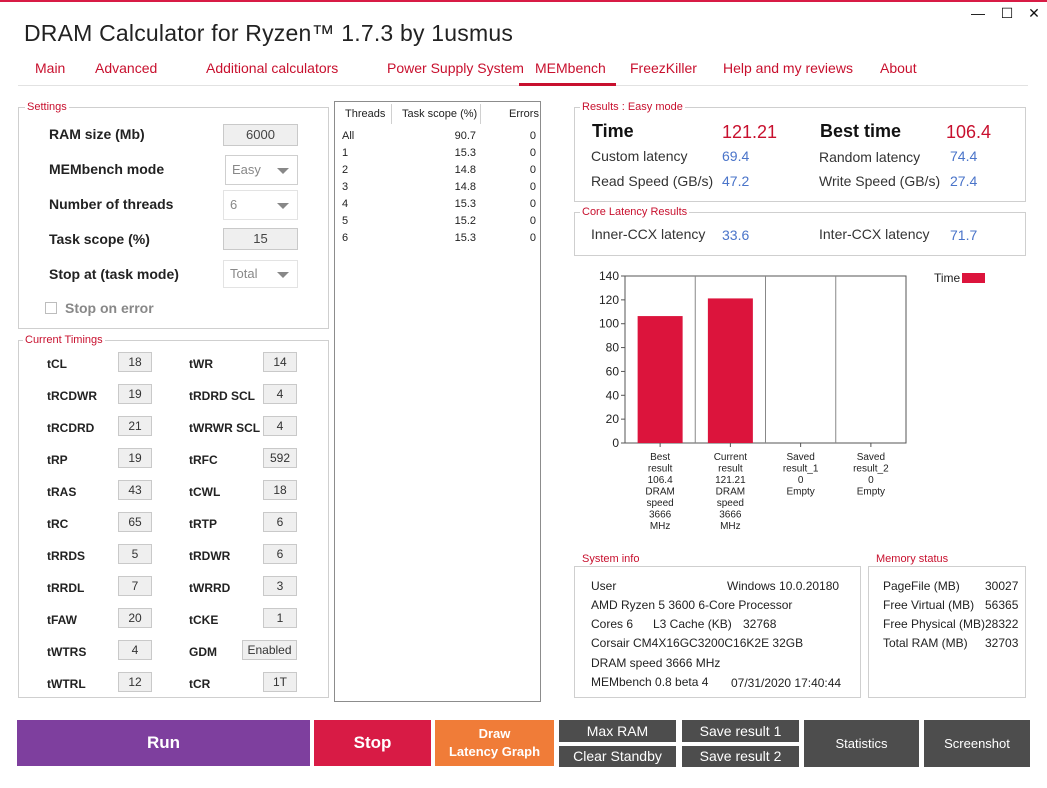 The height and width of the screenshot is (788, 1047). I want to click on memory-status-panel, so click(947, 632).